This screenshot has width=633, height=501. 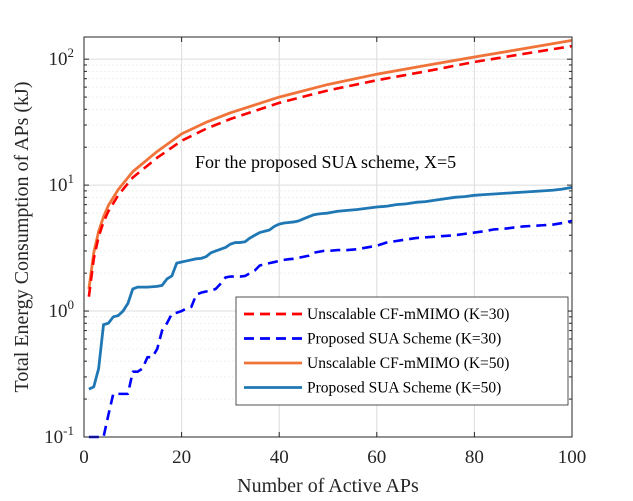 I want to click on x-tick-label: 40, so click(x=279, y=457).